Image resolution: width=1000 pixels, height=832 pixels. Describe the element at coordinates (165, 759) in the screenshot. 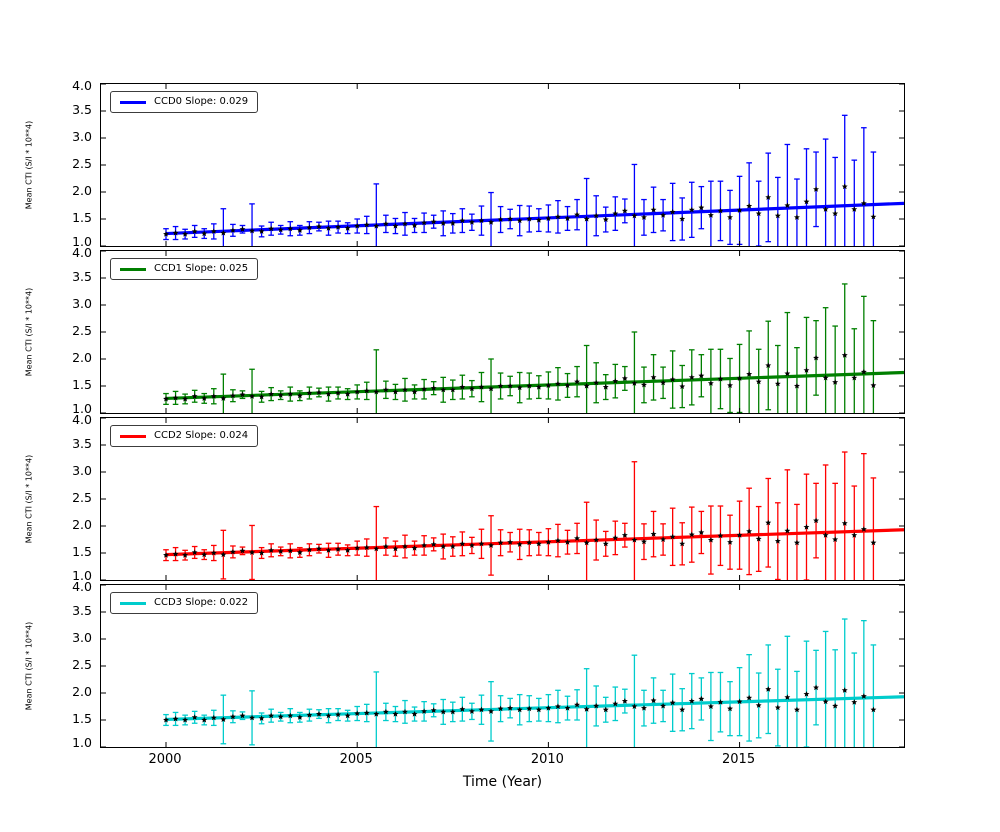

I see `x-tick-label: 2000` at that location.